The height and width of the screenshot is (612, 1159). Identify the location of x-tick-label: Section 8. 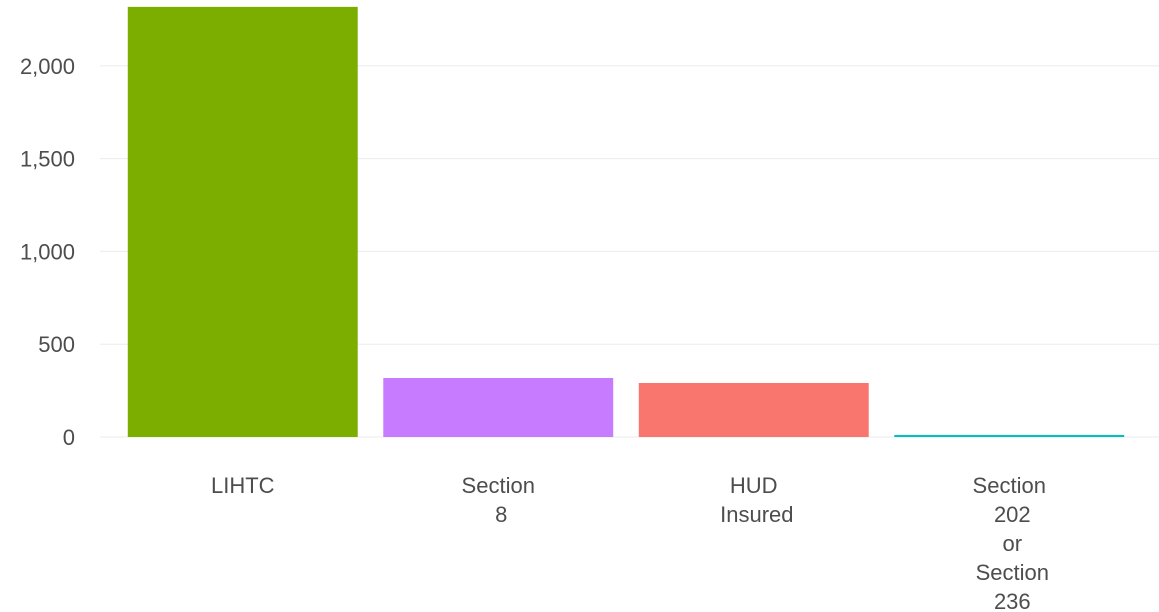
(498, 500).